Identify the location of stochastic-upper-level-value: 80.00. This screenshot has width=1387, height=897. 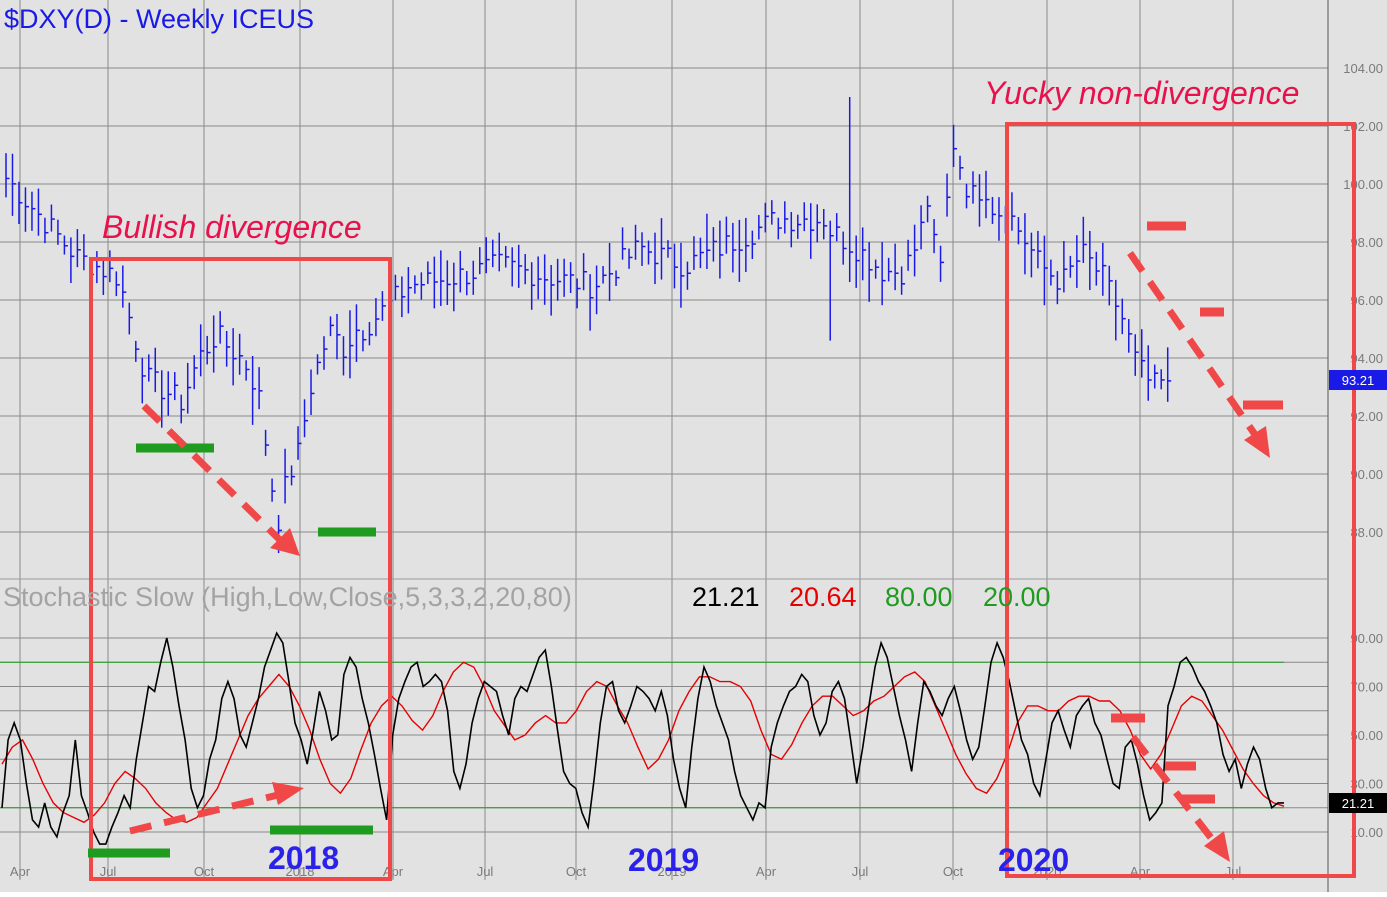
(919, 597).